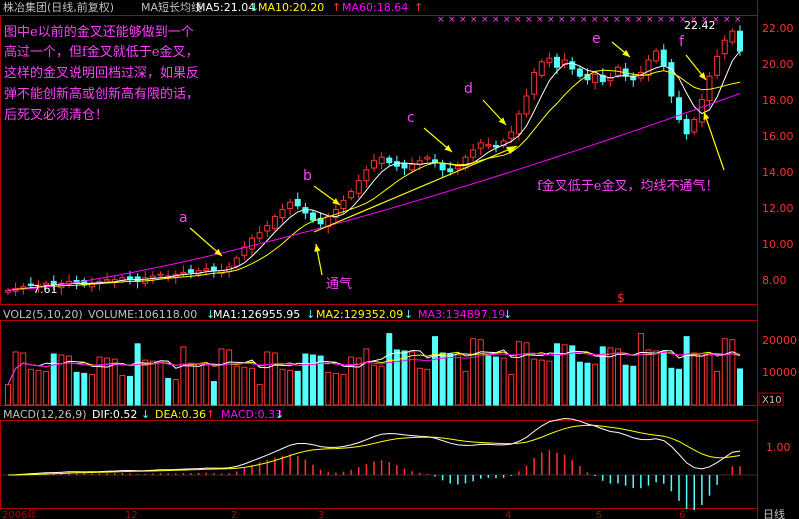  Describe the element at coordinates (778, 28) in the screenshot. I see `price-tick-label: 22.00` at that location.